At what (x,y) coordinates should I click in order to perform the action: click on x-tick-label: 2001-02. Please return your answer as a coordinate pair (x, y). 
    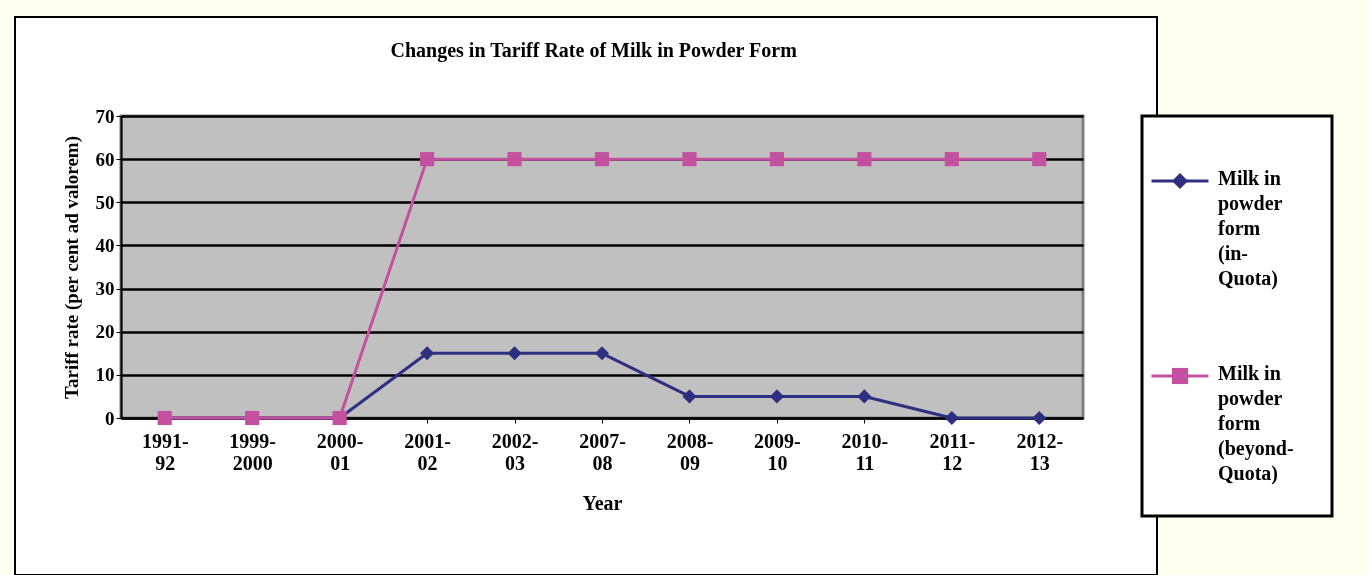
    Looking at the image, I should click on (427, 451).